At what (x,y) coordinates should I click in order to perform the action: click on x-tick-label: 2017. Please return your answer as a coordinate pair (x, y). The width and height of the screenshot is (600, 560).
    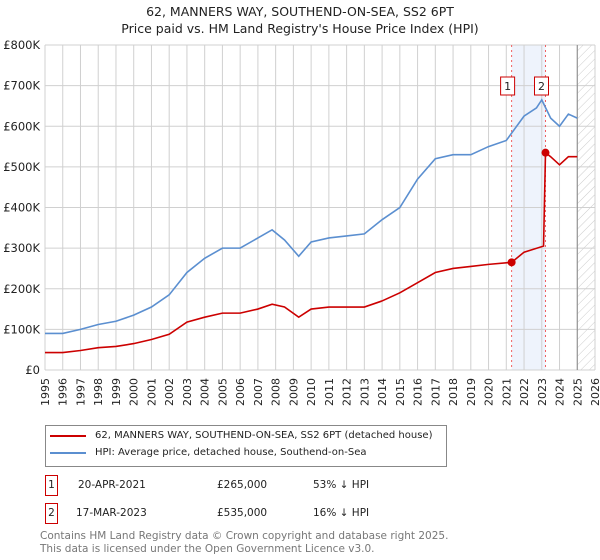
    Looking at the image, I should click on (435, 392).